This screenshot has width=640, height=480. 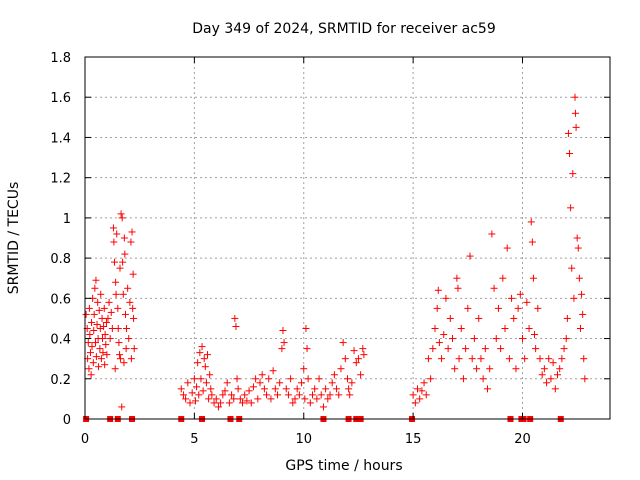 I want to click on x-tick-label: 20, so click(x=522, y=439).